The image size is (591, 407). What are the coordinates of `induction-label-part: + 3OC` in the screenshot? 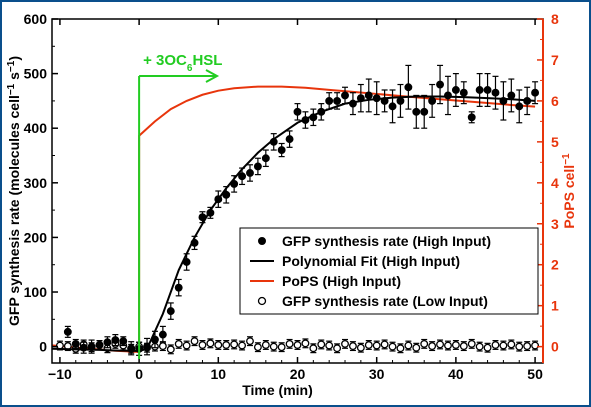 It's located at (165, 60).